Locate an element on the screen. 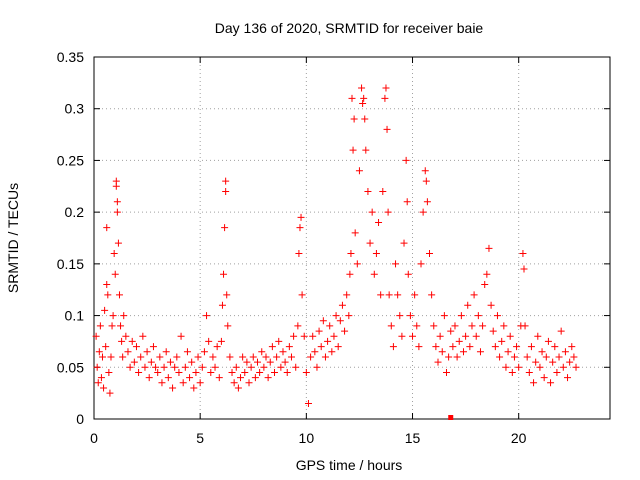 The image size is (640, 480). axis-marker is located at coordinates (451, 417).